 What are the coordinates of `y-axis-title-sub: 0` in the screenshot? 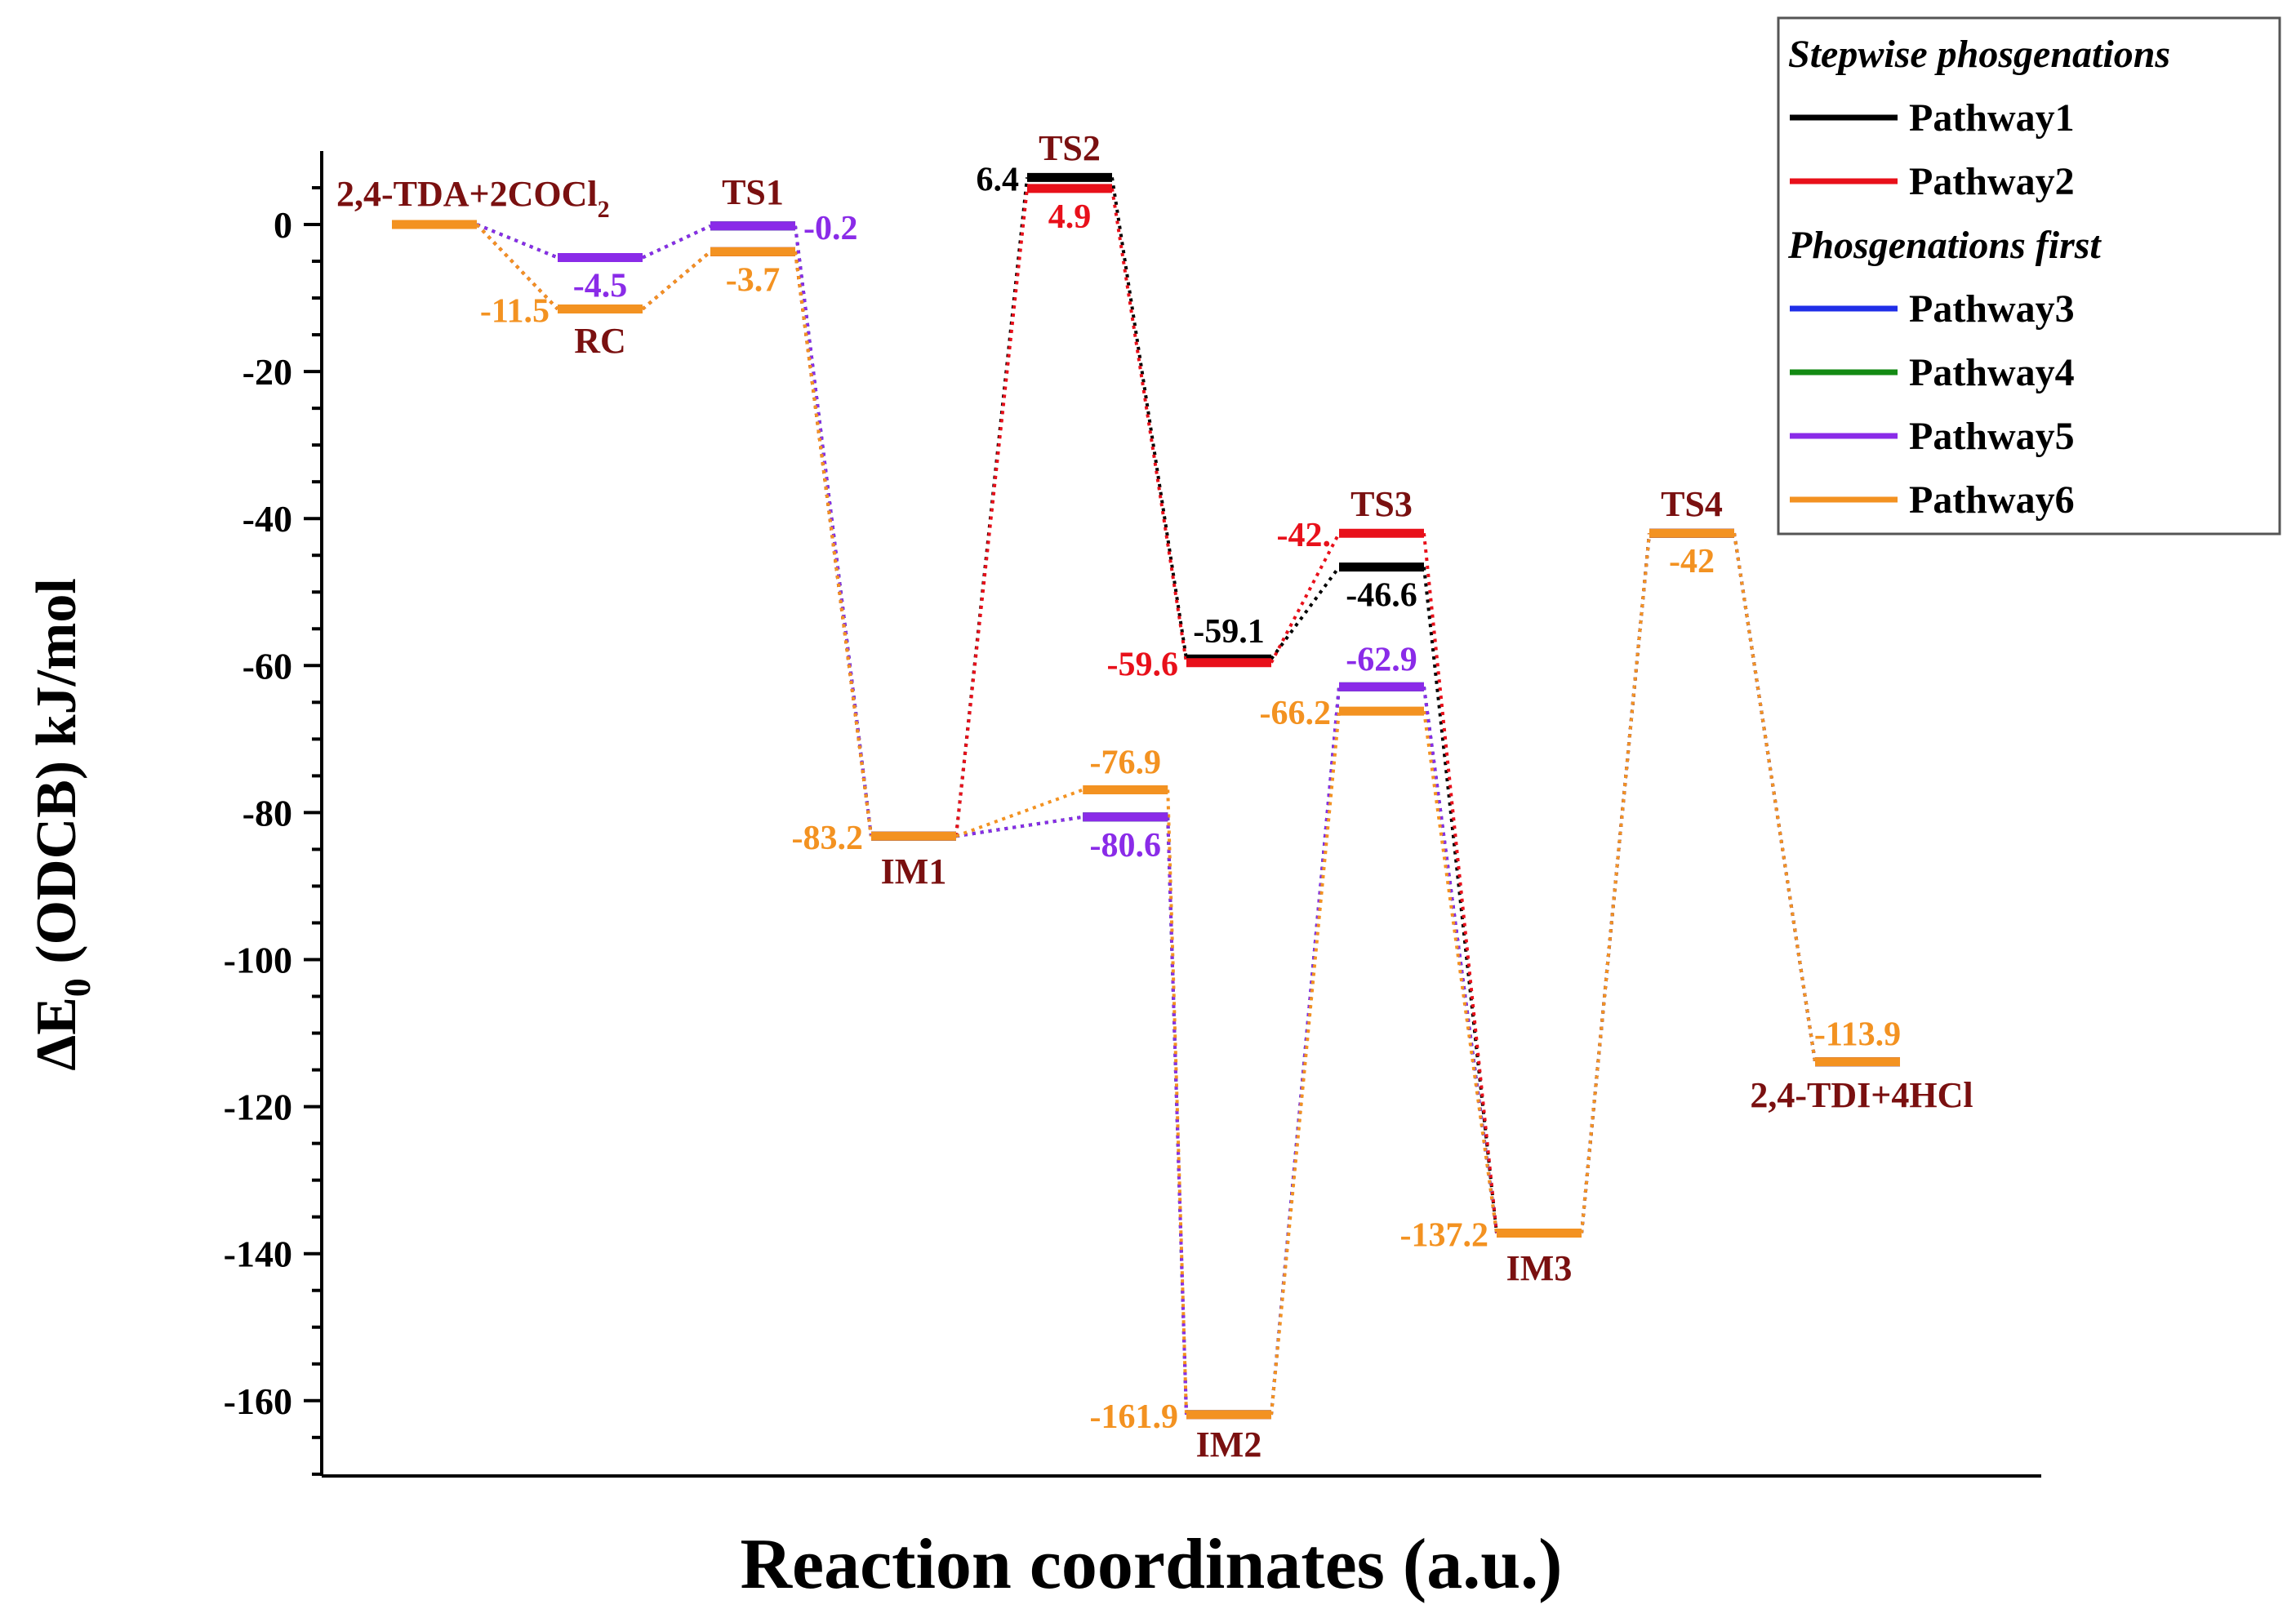 It's located at (77, 987).